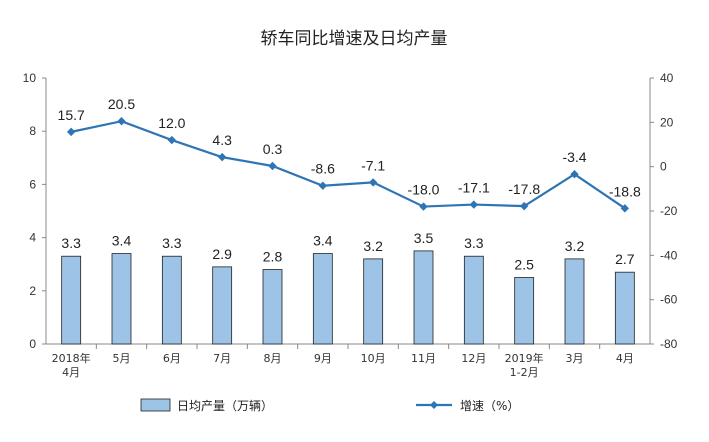 Image resolution: width=709 pixels, height=442 pixels. What do you see at coordinates (32, 291) in the screenshot?
I see `left-tick-label: 2` at bounding box center [32, 291].